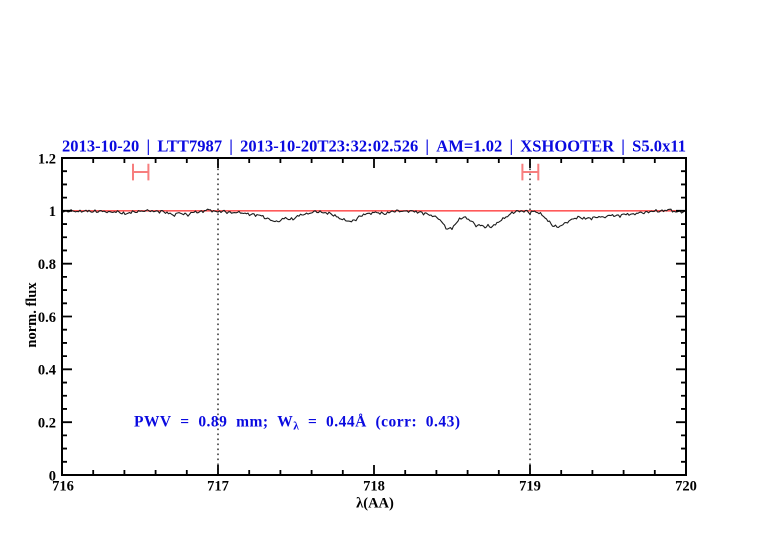 This screenshot has width=782, height=542. I want to click on svg-text: 1, so click(52, 212).